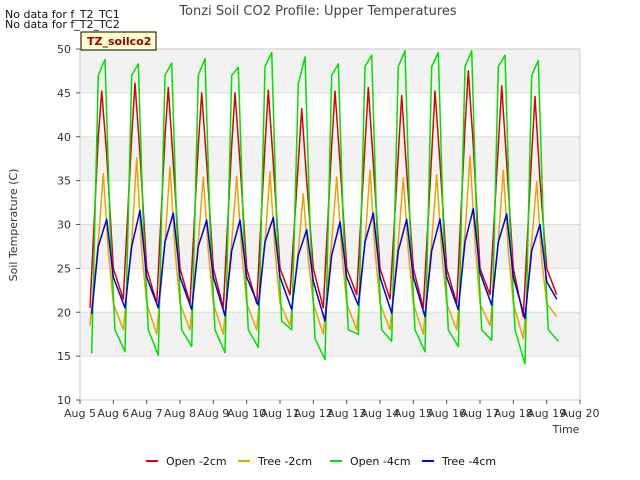  What do you see at coordinates (380, 461) in the screenshot?
I see `legend-label-open-4cm: Open -4cm` at bounding box center [380, 461].